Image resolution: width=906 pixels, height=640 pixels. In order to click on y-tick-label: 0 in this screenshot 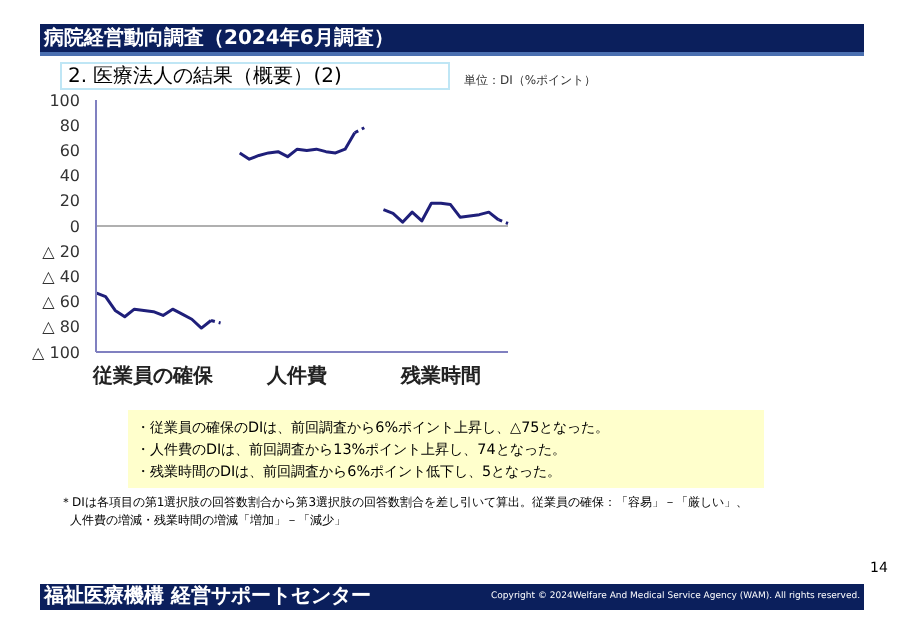, I will do `click(74, 226)`.